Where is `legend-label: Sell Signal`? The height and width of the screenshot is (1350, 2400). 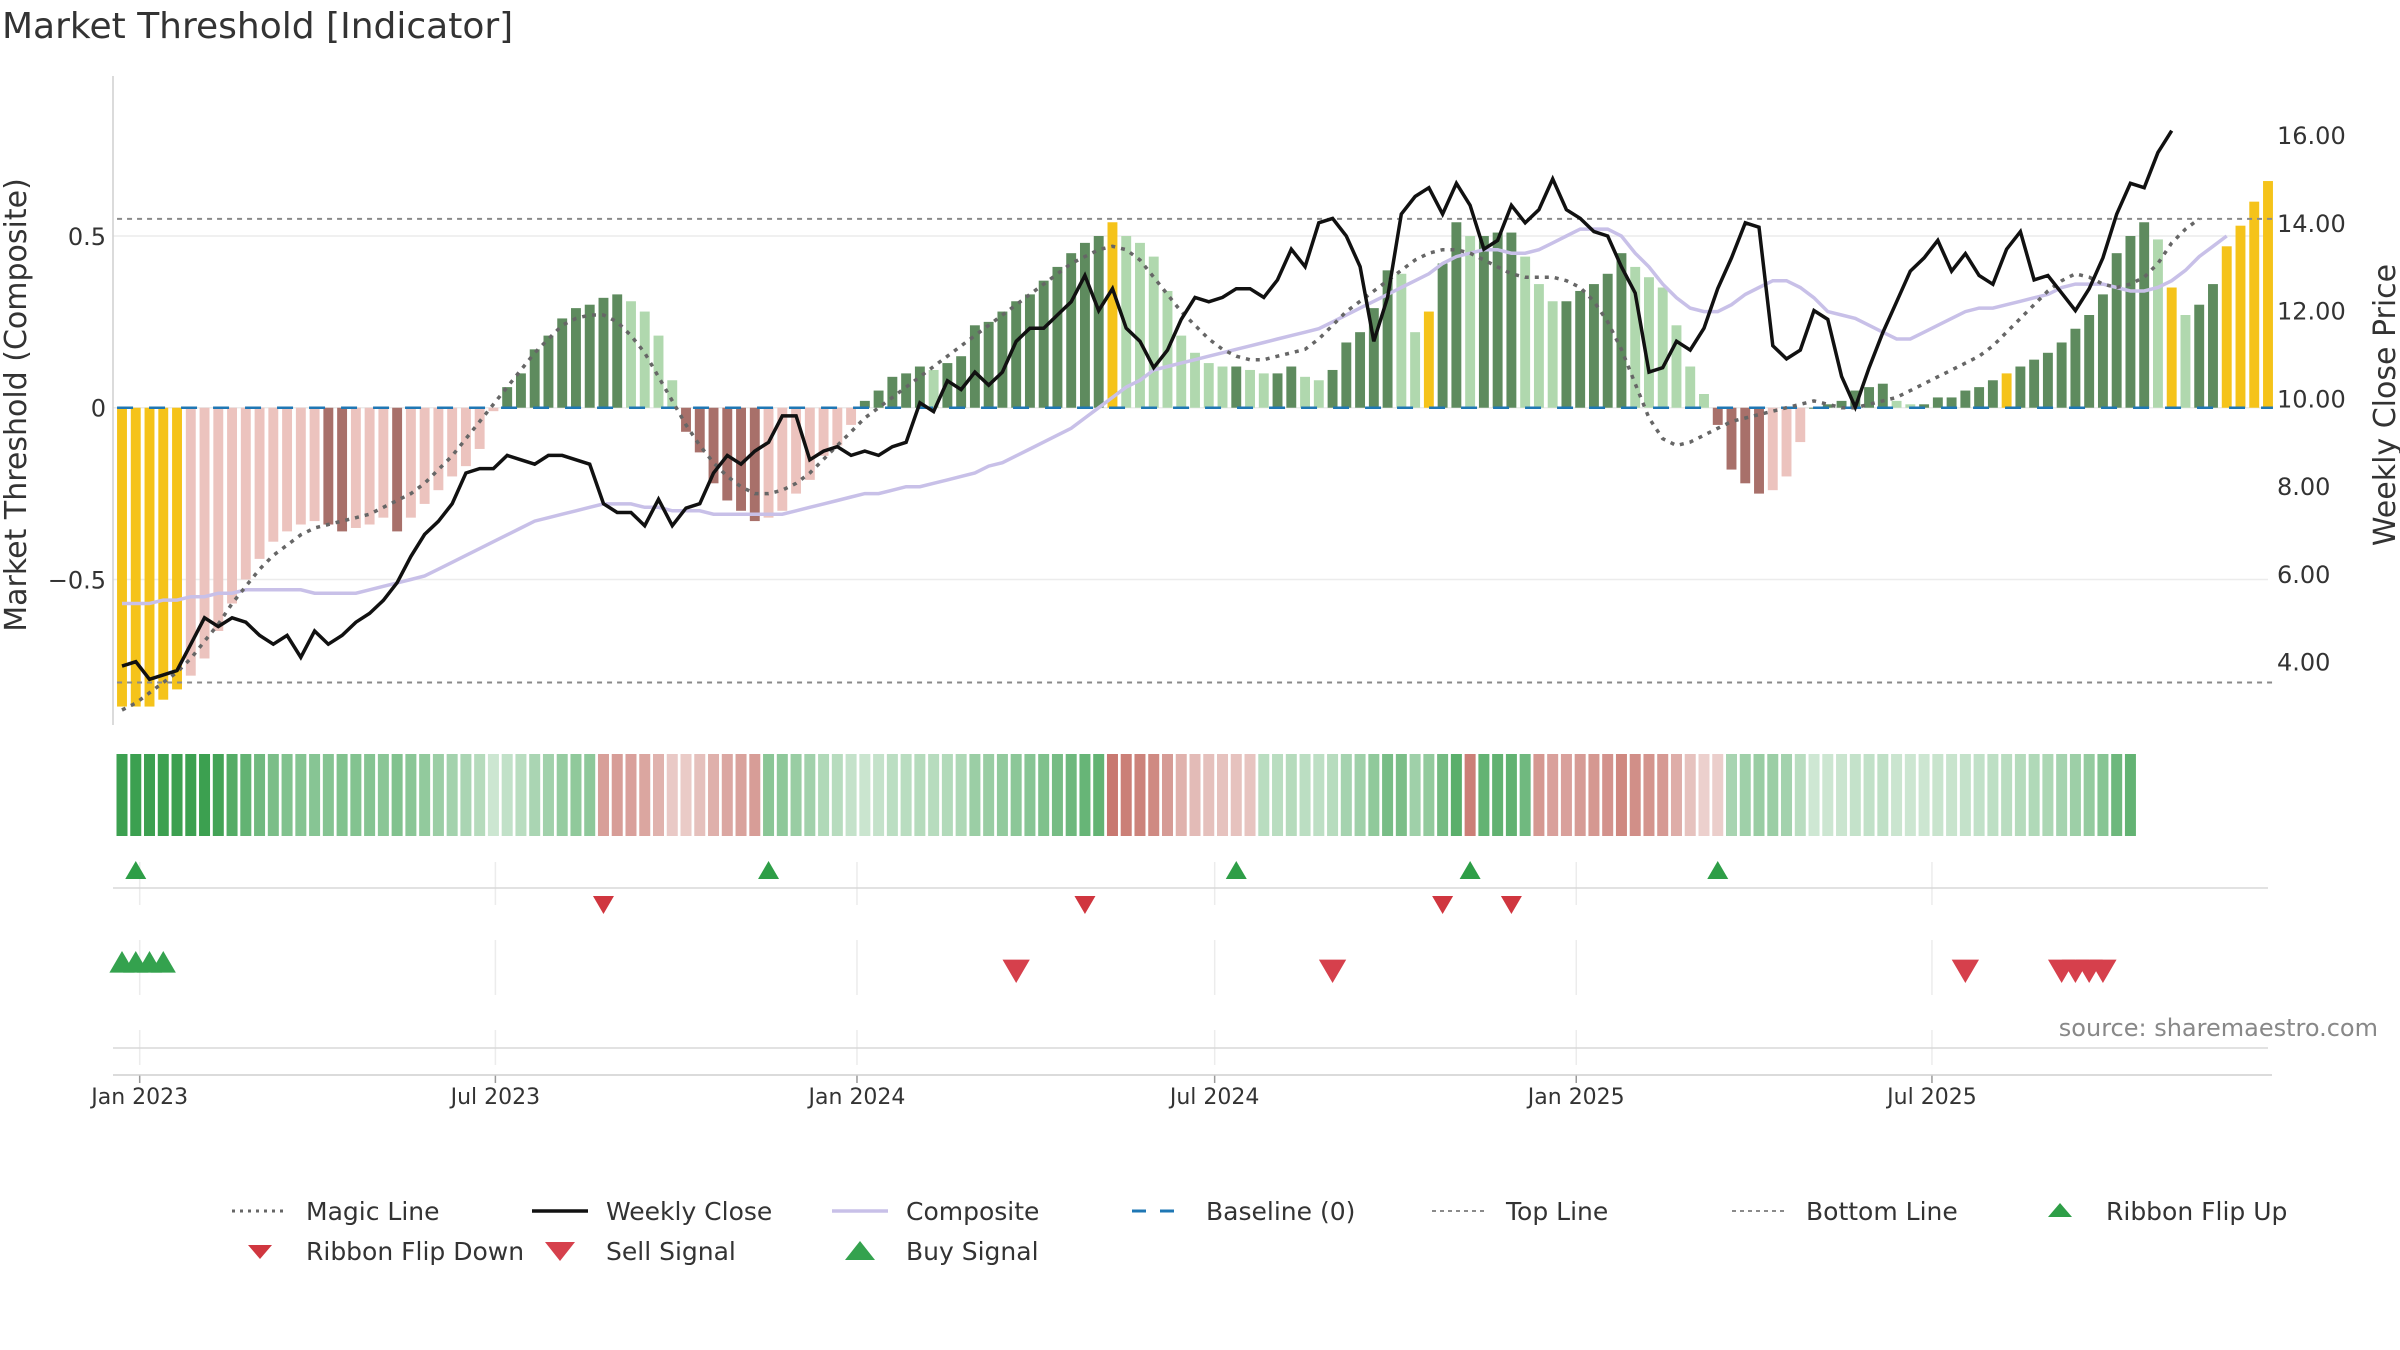
legend-label: Sell Signal is located at coordinates (671, 1251).